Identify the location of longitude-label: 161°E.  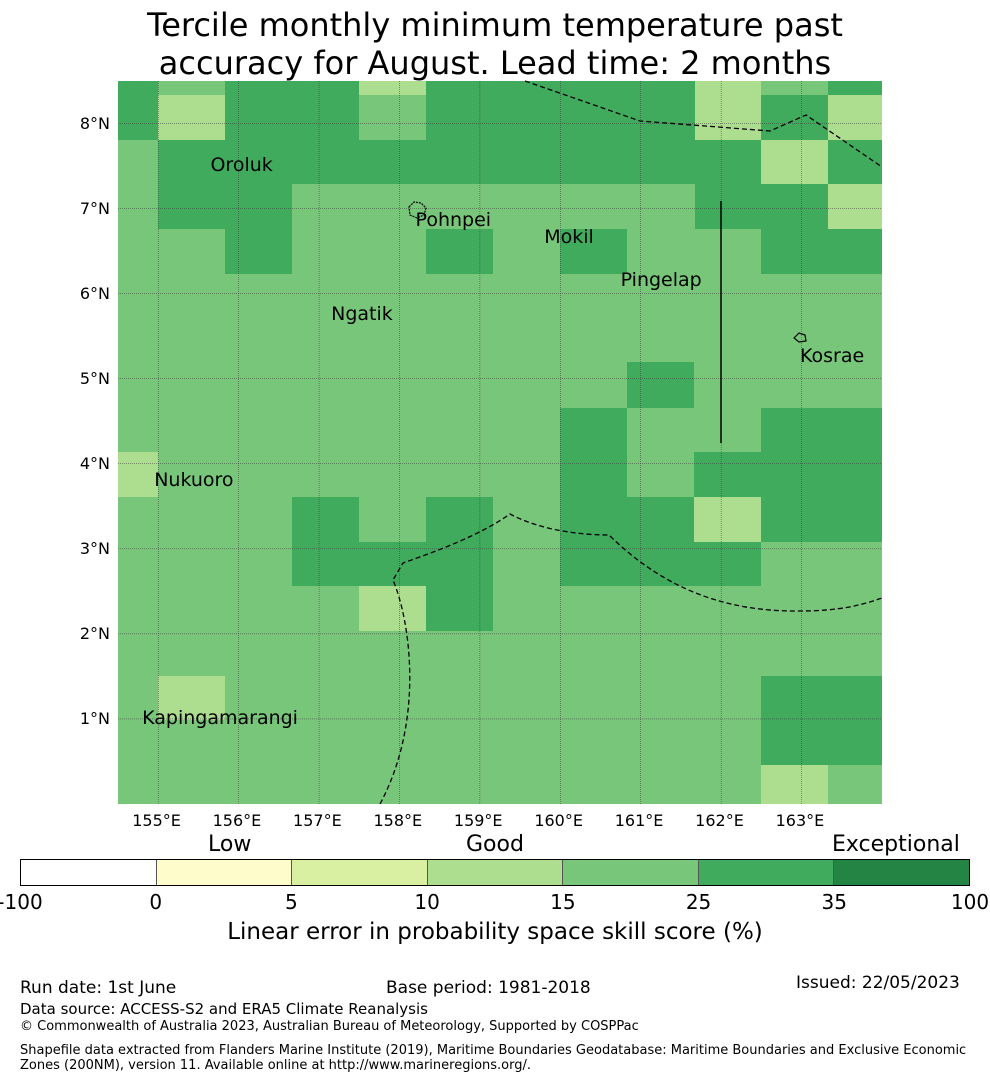
(639, 820).